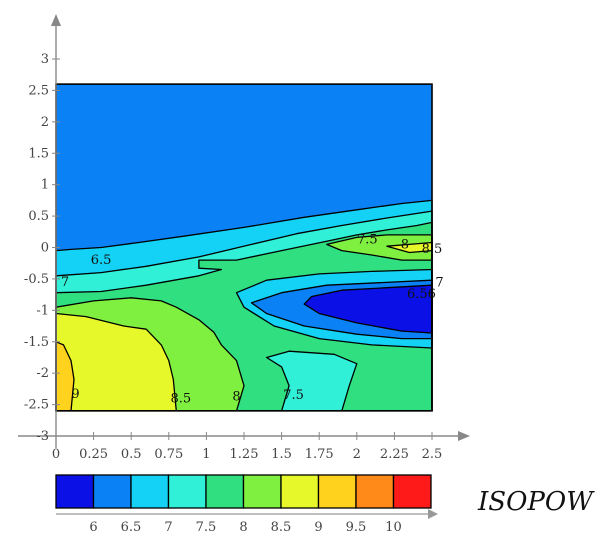 This screenshot has width=610, height=549. What do you see at coordinates (93, 454) in the screenshot?
I see `x-tick-label: 0.25` at bounding box center [93, 454].